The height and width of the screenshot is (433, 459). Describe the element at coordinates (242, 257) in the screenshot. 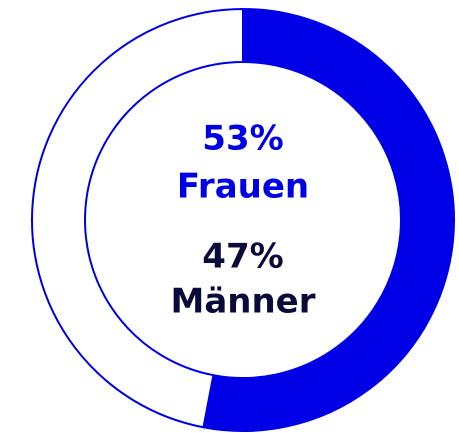

I see `value-label: 47%` at that location.